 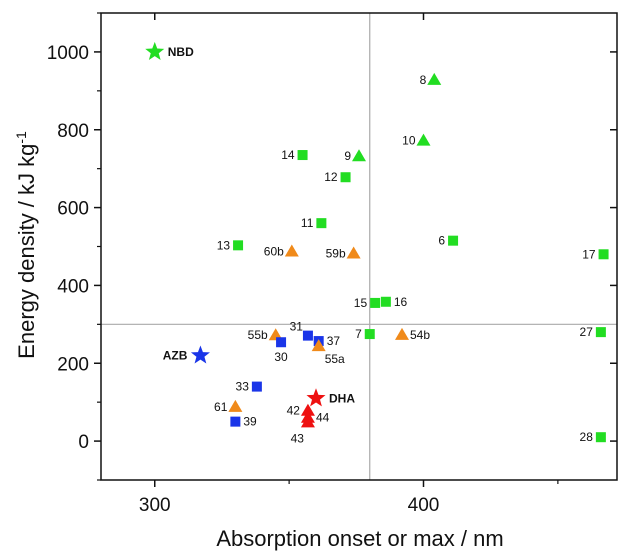 I want to click on y-tick-label: 600, so click(x=73, y=209).